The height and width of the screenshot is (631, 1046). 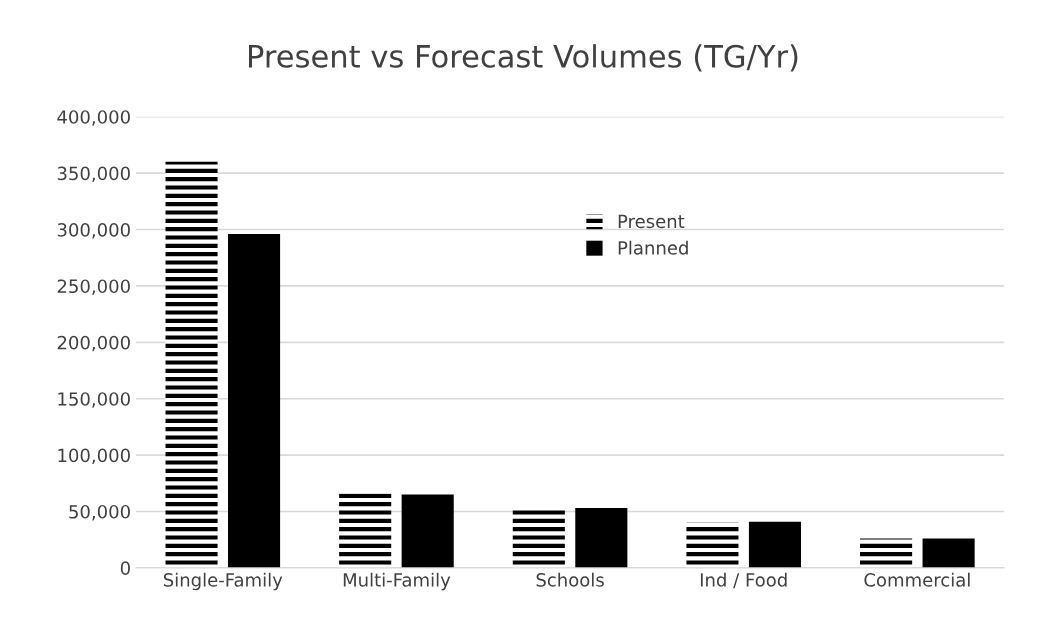 I want to click on x-tick-label: Commercial, so click(x=917, y=579).